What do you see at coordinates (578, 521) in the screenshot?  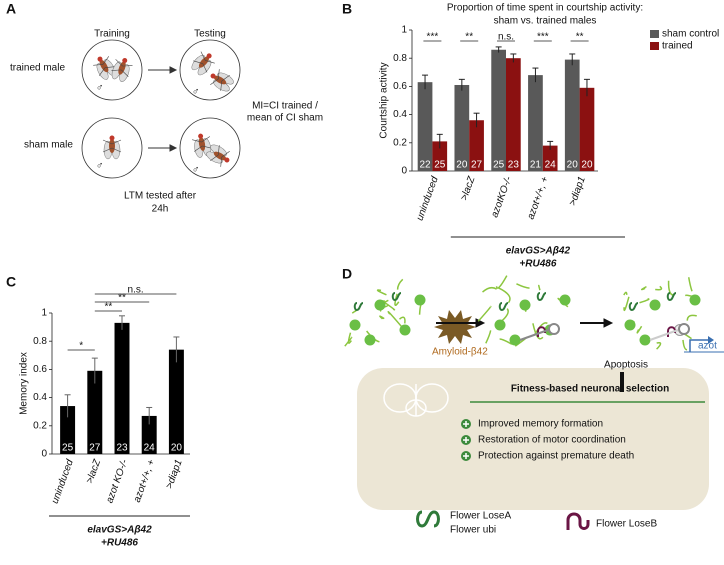 I see `lose-b-icon` at bounding box center [578, 521].